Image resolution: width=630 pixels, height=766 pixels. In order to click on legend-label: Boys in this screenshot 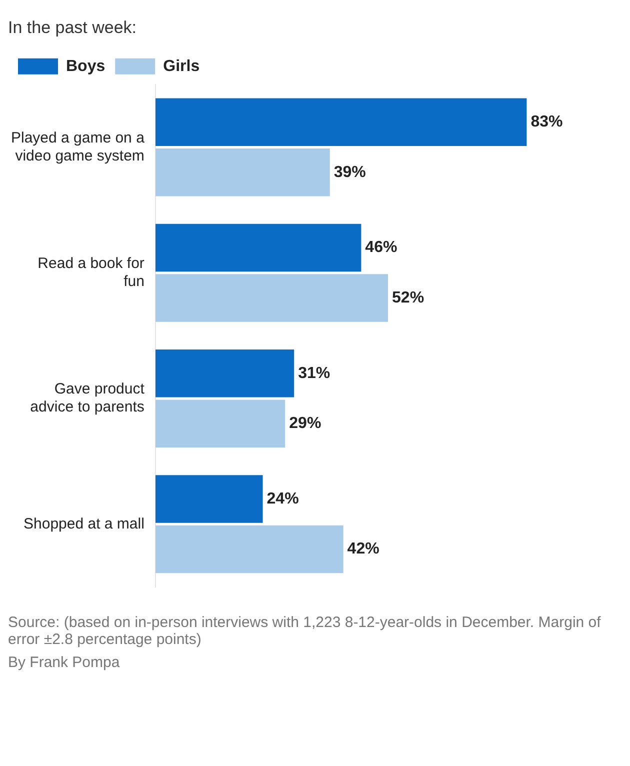, I will do `click(86, 66)`.